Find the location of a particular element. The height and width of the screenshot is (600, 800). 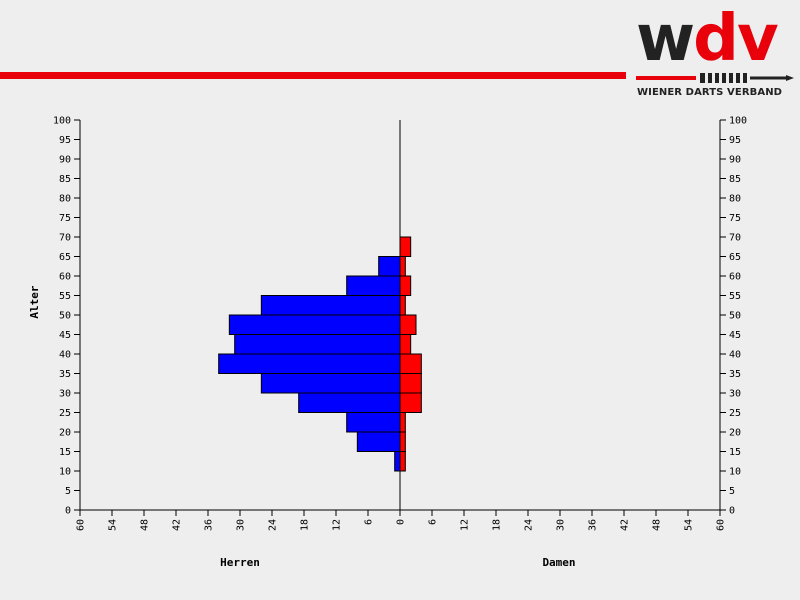

x-axis-label-right: Damen is located at coordinates (558, 562).